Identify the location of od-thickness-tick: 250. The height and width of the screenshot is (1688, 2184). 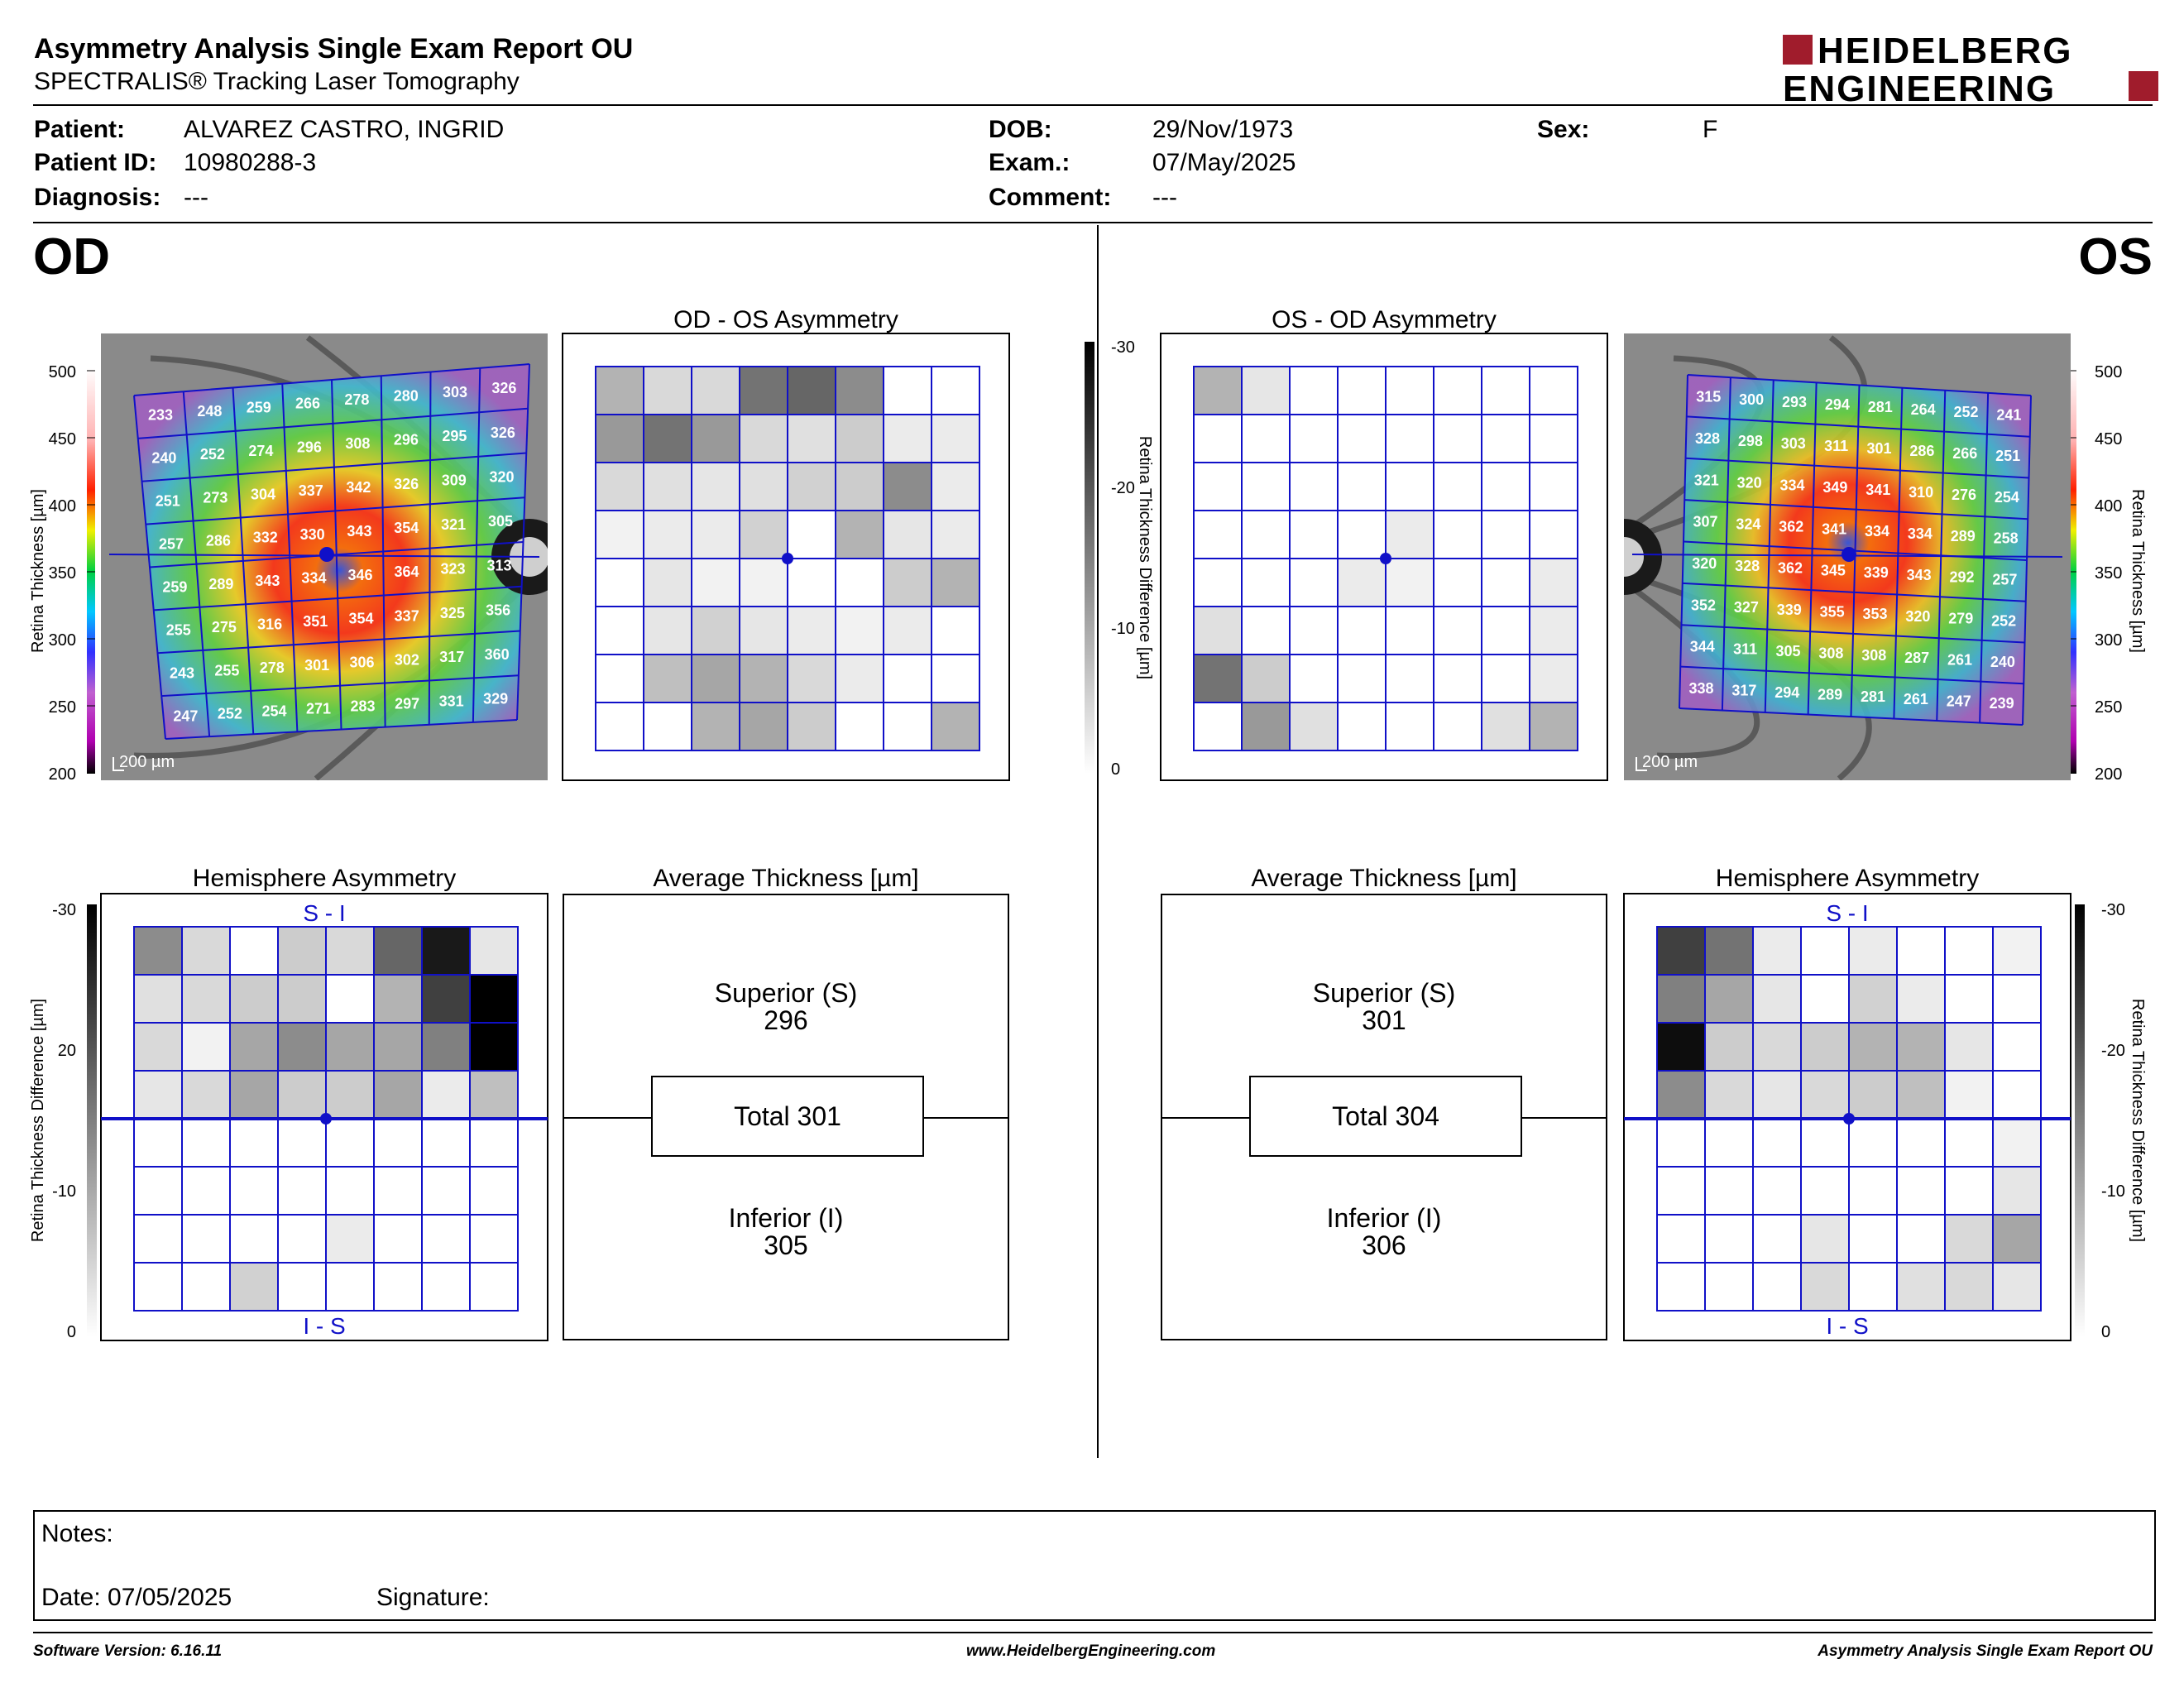
(62, 707).